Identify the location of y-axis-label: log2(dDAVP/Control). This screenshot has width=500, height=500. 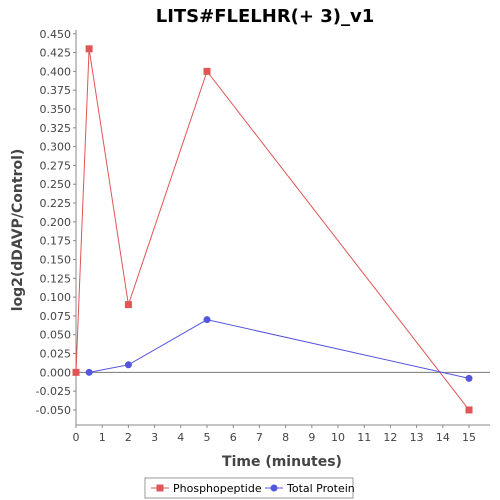
(18, 230).